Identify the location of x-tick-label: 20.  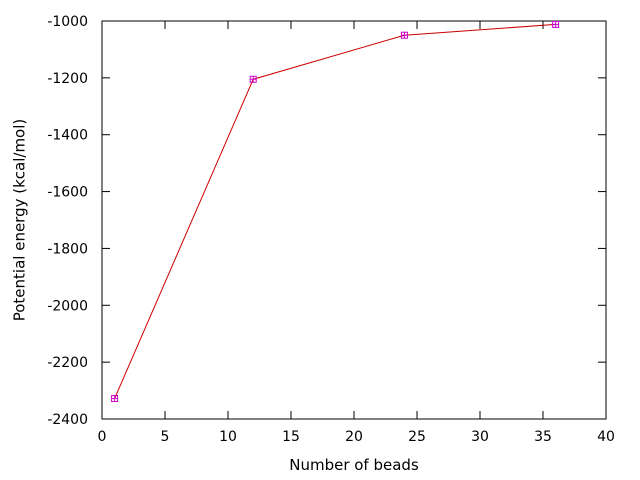
(354, 437).